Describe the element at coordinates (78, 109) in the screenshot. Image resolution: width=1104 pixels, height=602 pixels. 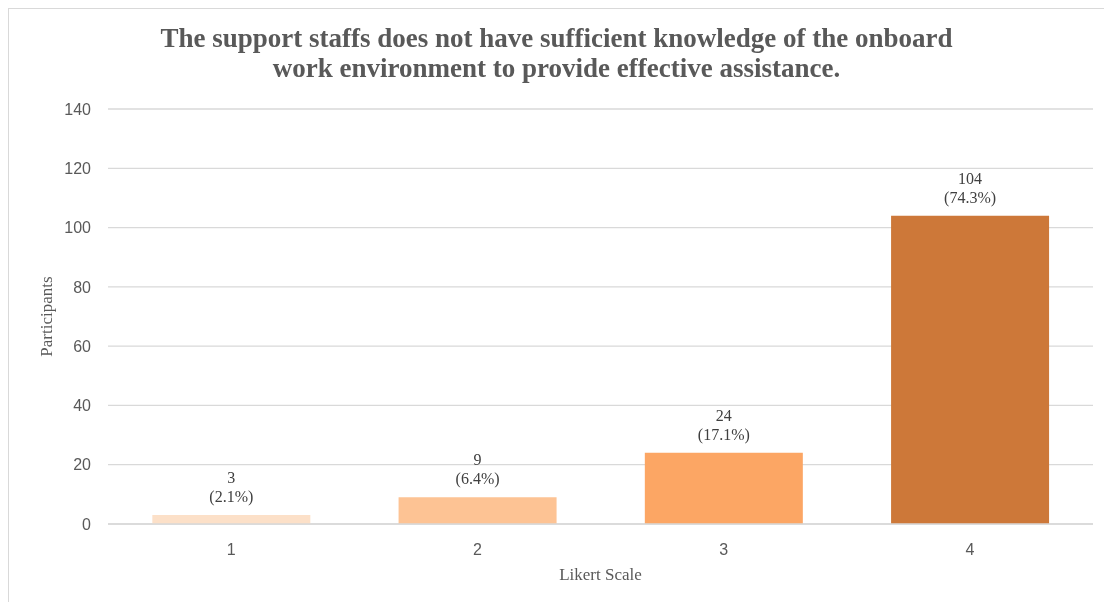
I see `y-tick-label: 140` at that location.